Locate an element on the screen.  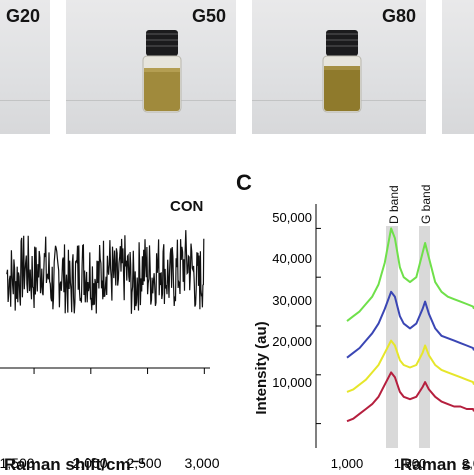
y-tick-label: 40,000 is located at coordinates (292, 258).